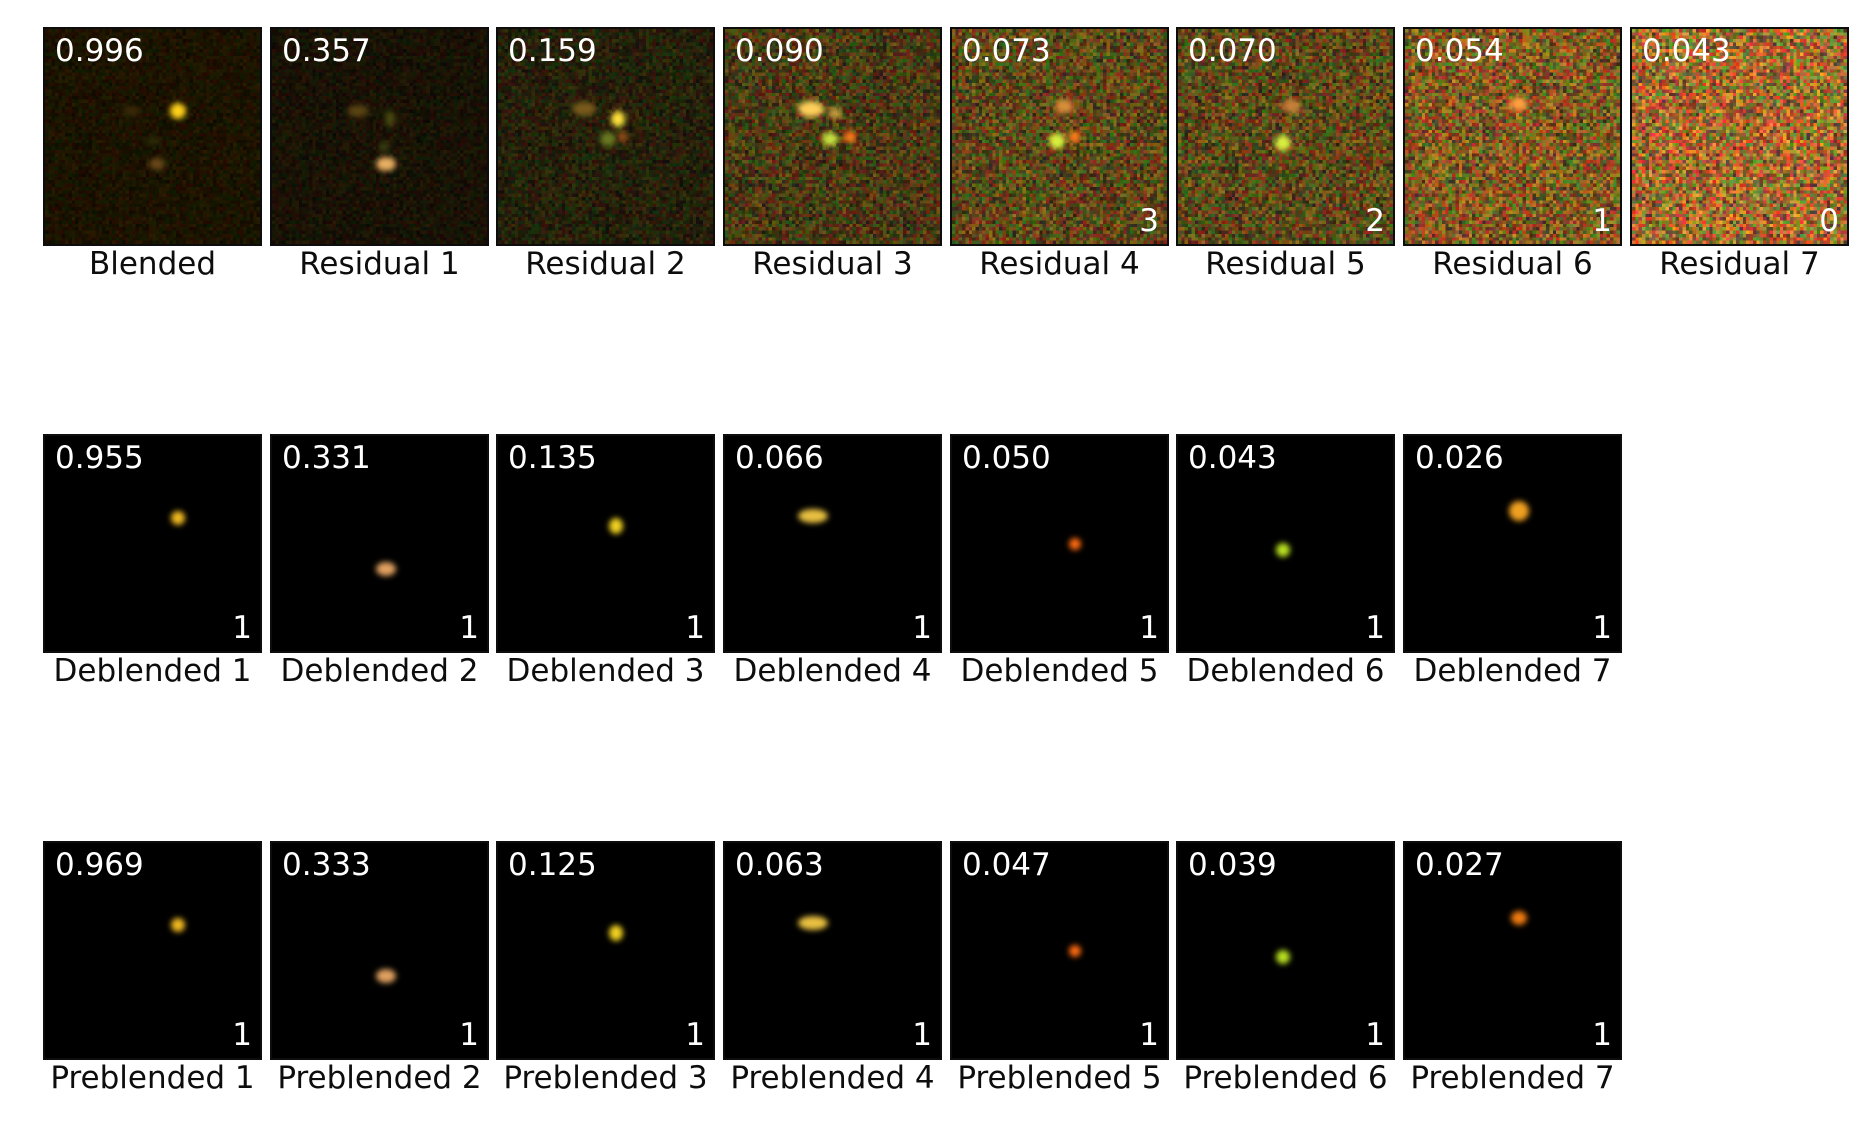 The image size is (1865, 1123). What do you see at coordinates (326, 51) in the screenshot?
I see `score-label: 0.357` at bounding box center [326, 51].